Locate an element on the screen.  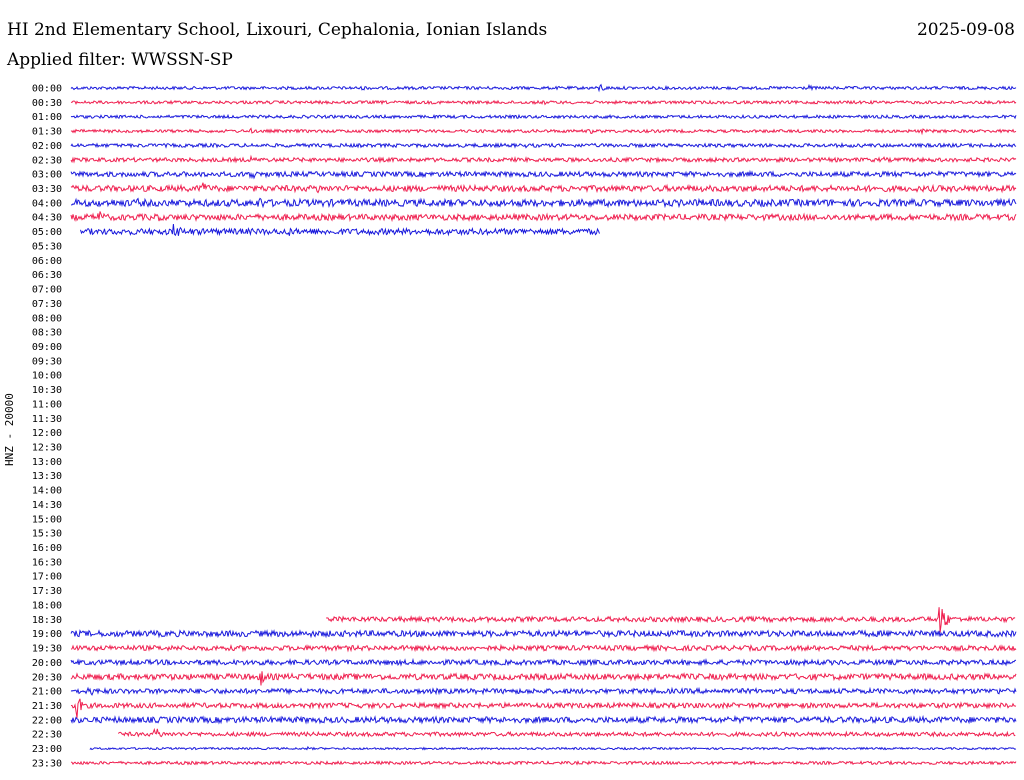
tick-label: 16:00 is located at coordinates (47, 548).